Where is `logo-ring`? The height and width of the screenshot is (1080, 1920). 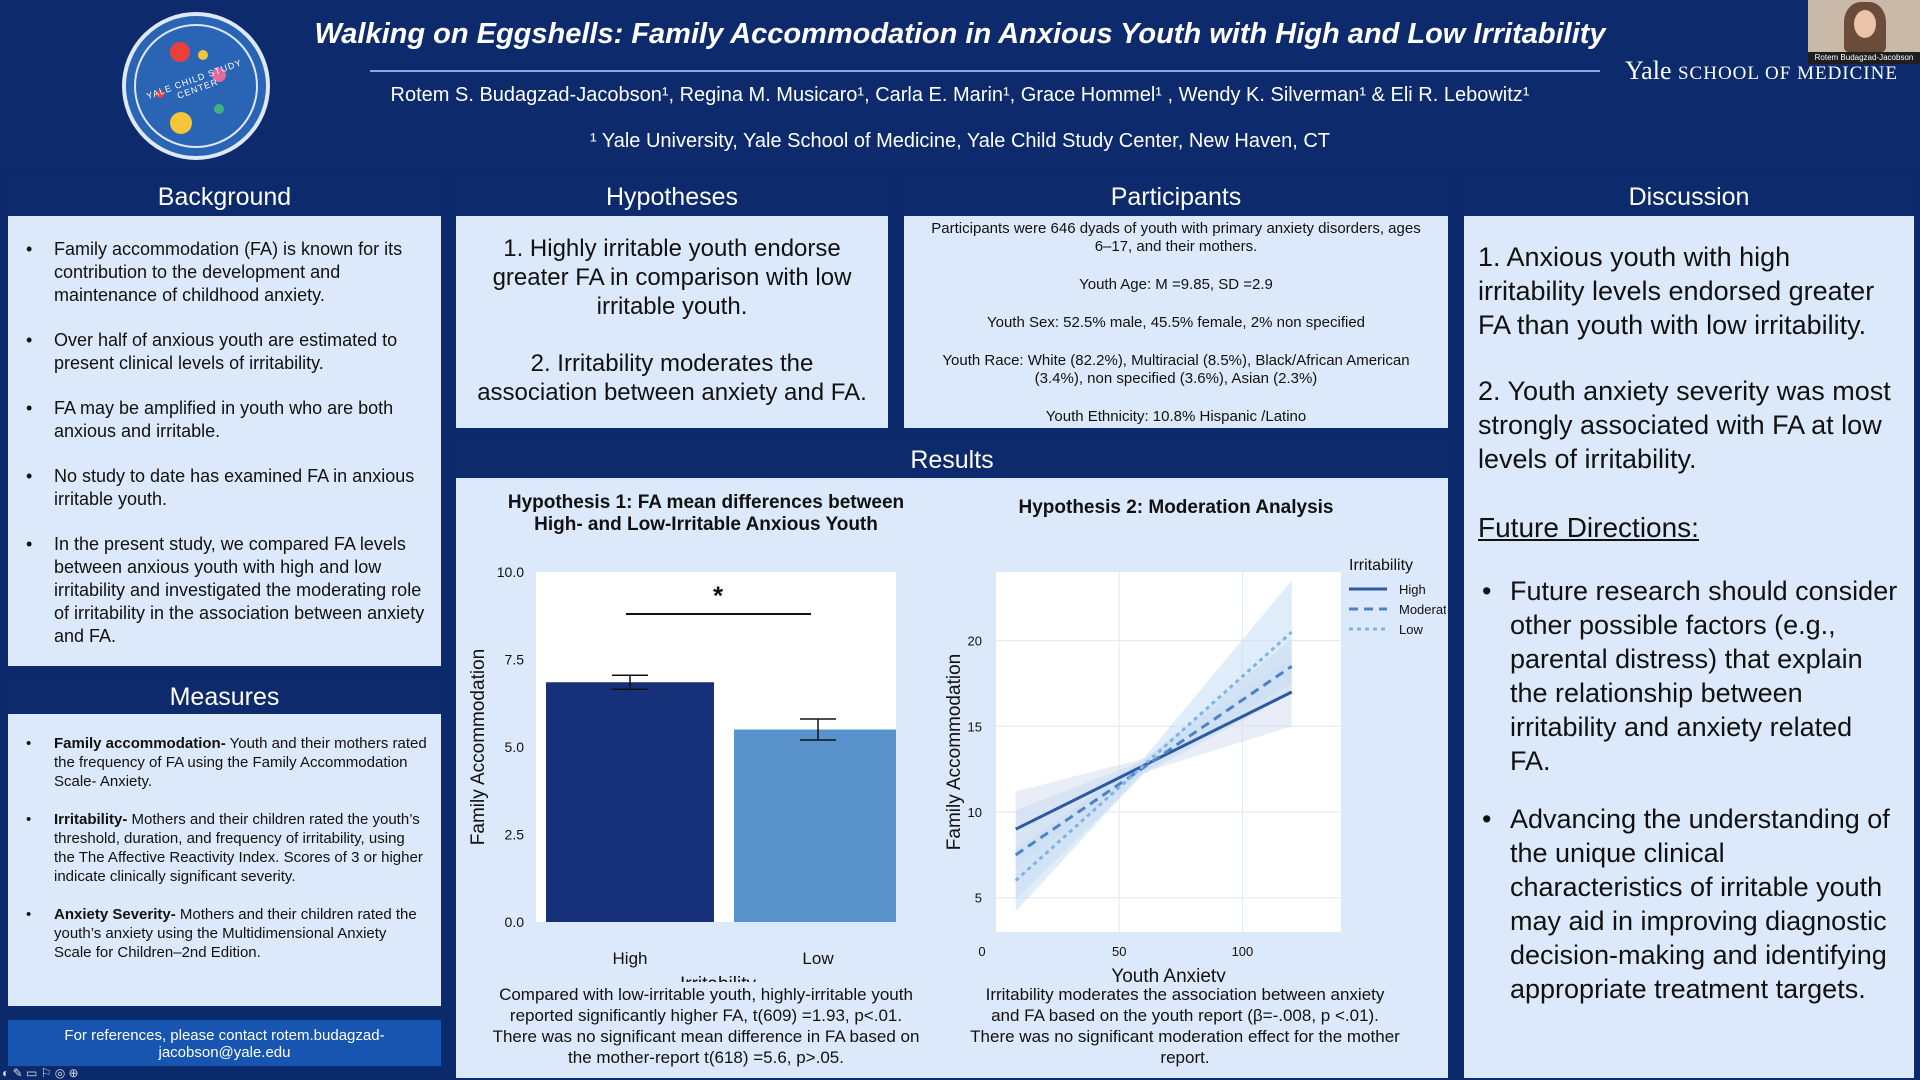
logo-ring is located at coordinates (196, 86).